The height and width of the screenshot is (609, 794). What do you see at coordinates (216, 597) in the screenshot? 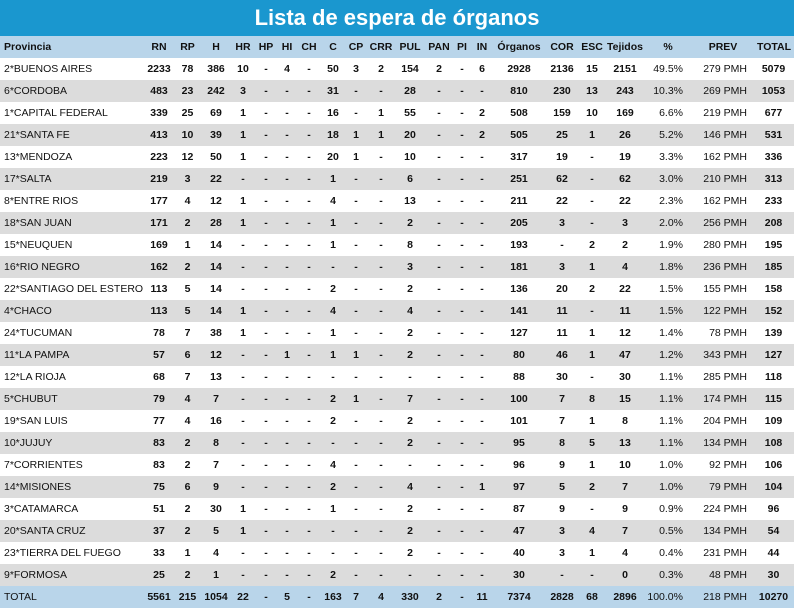
I see `total-cell: 1054` at bounding box center [216, 597].